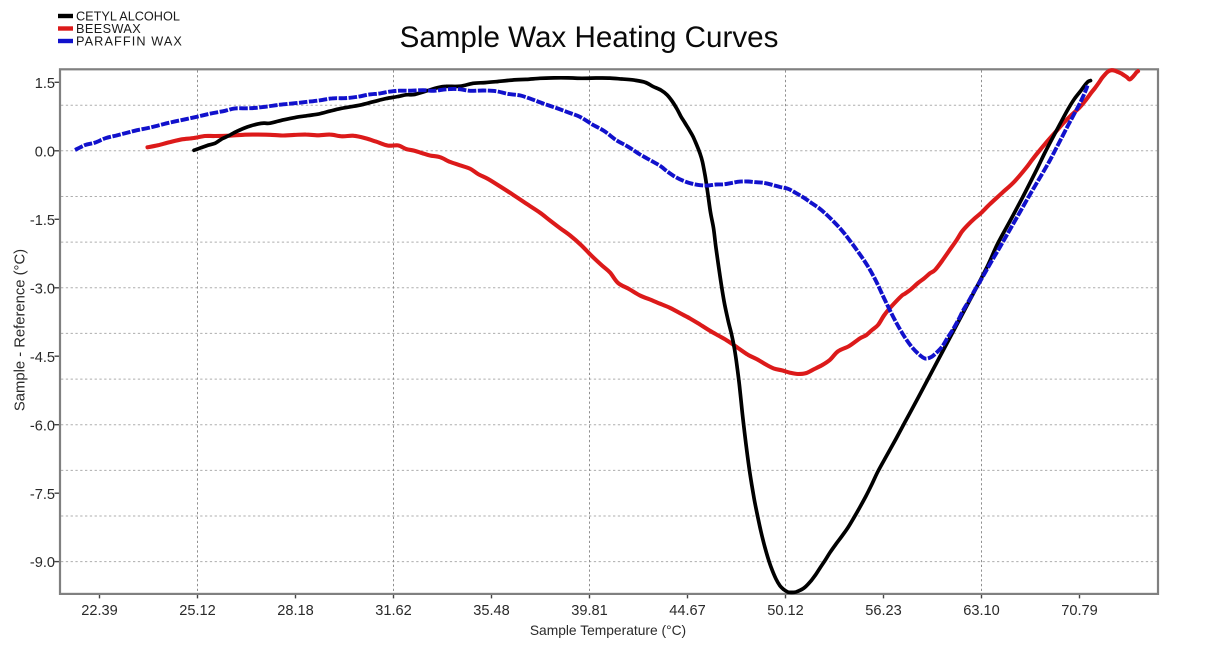 The width and height of the screenshot is (1218, 665). Describe the element at coordinates (42, 426) in the screenshot. I see `svg-text: -6.0` at that location.